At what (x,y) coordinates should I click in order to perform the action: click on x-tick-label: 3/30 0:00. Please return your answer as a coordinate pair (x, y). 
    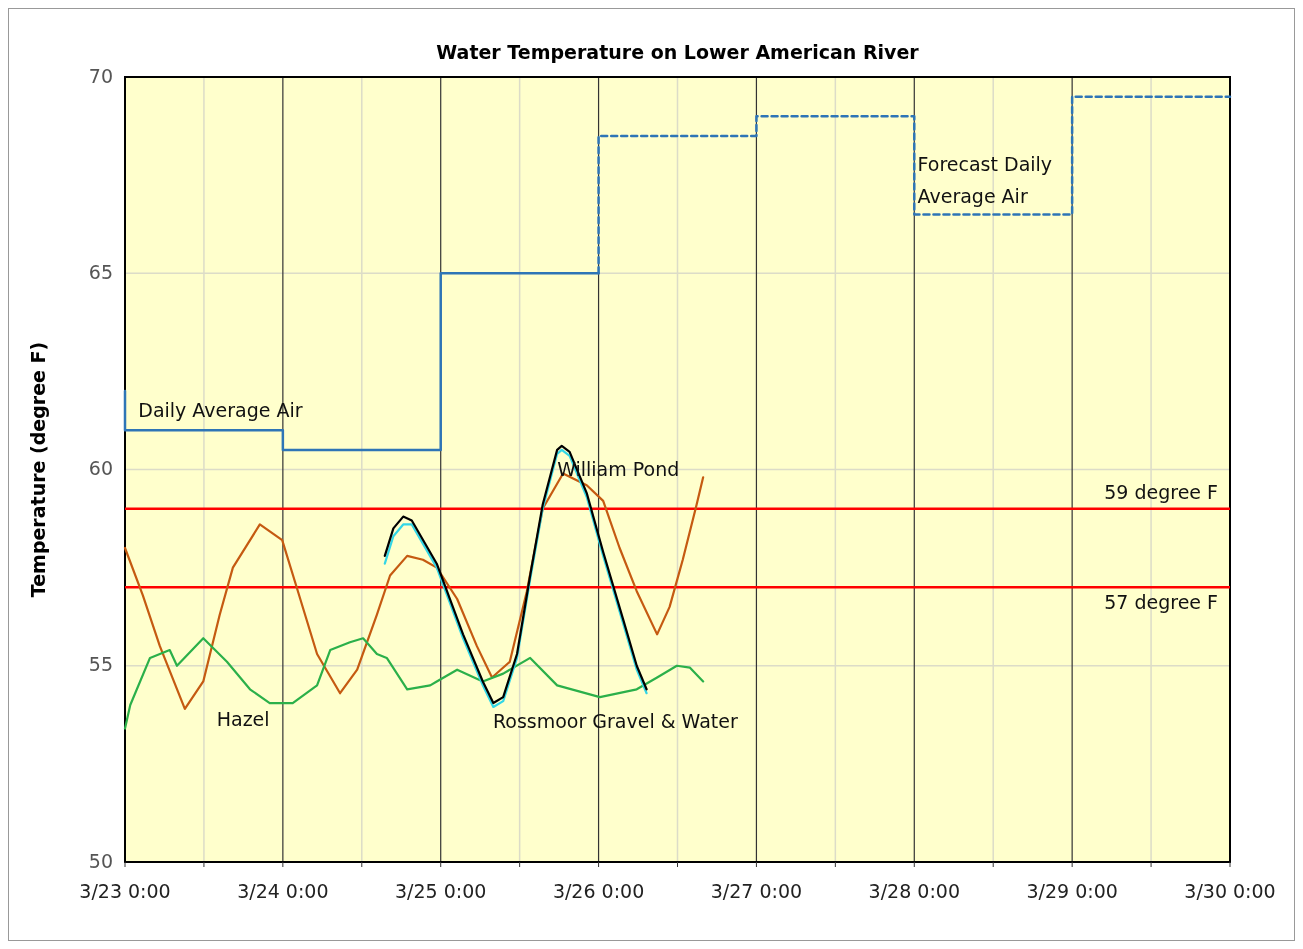
    Looking at the image, I should click on (1230, 891).